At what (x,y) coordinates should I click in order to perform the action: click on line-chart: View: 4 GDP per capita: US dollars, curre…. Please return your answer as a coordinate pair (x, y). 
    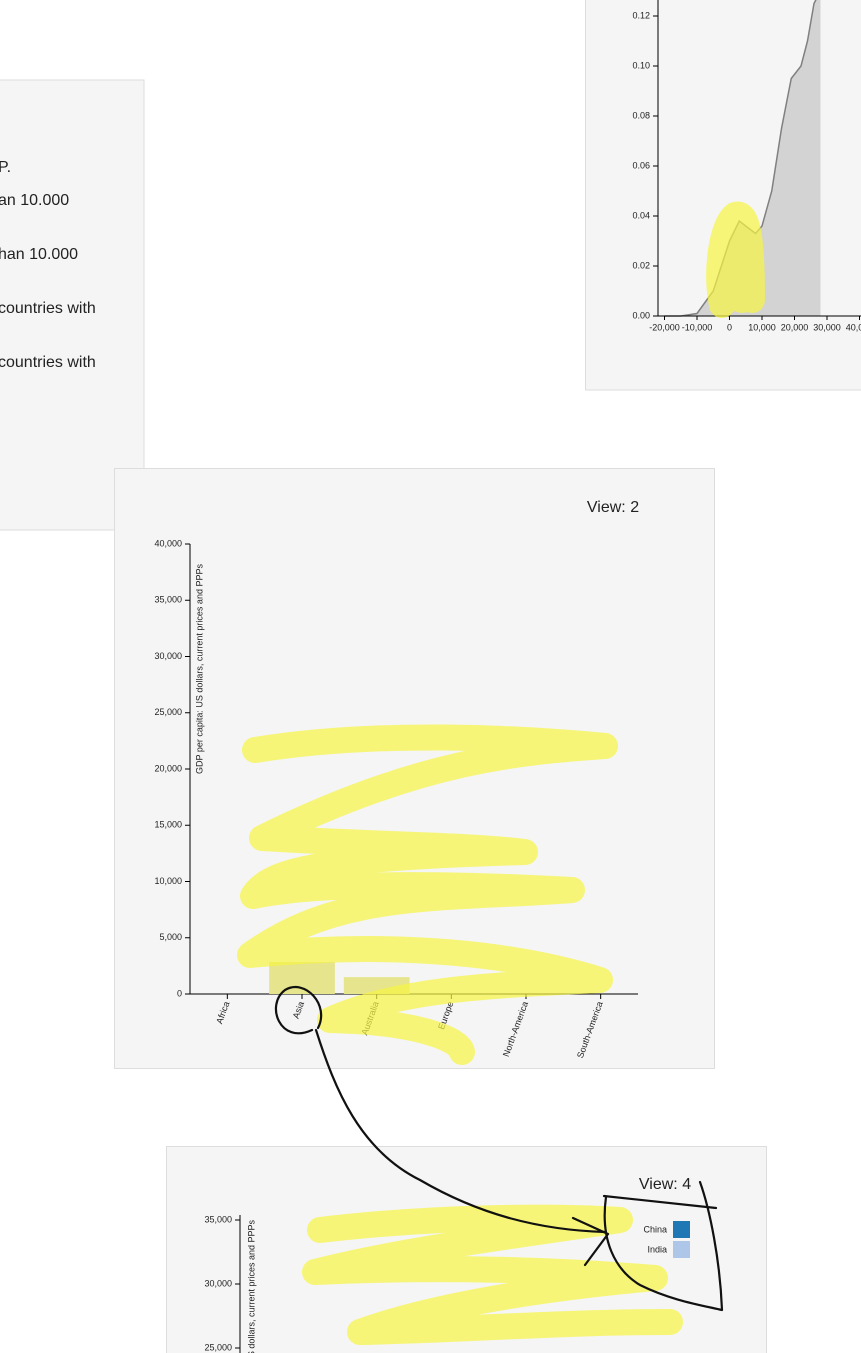
    Looking at the image, I should click on (447, 1264).